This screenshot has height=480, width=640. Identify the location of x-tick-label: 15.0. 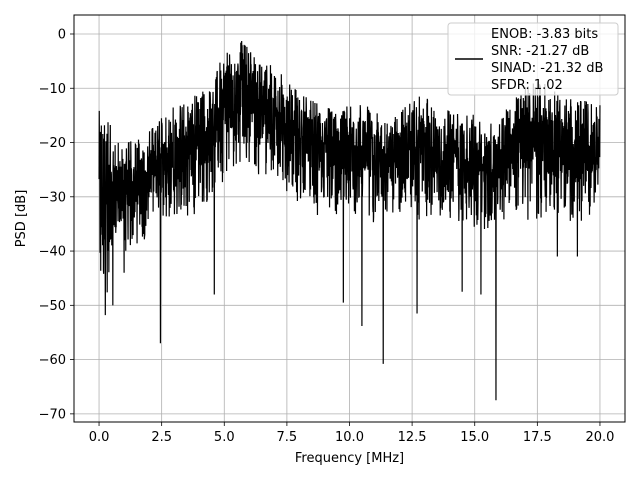
(474, 437).